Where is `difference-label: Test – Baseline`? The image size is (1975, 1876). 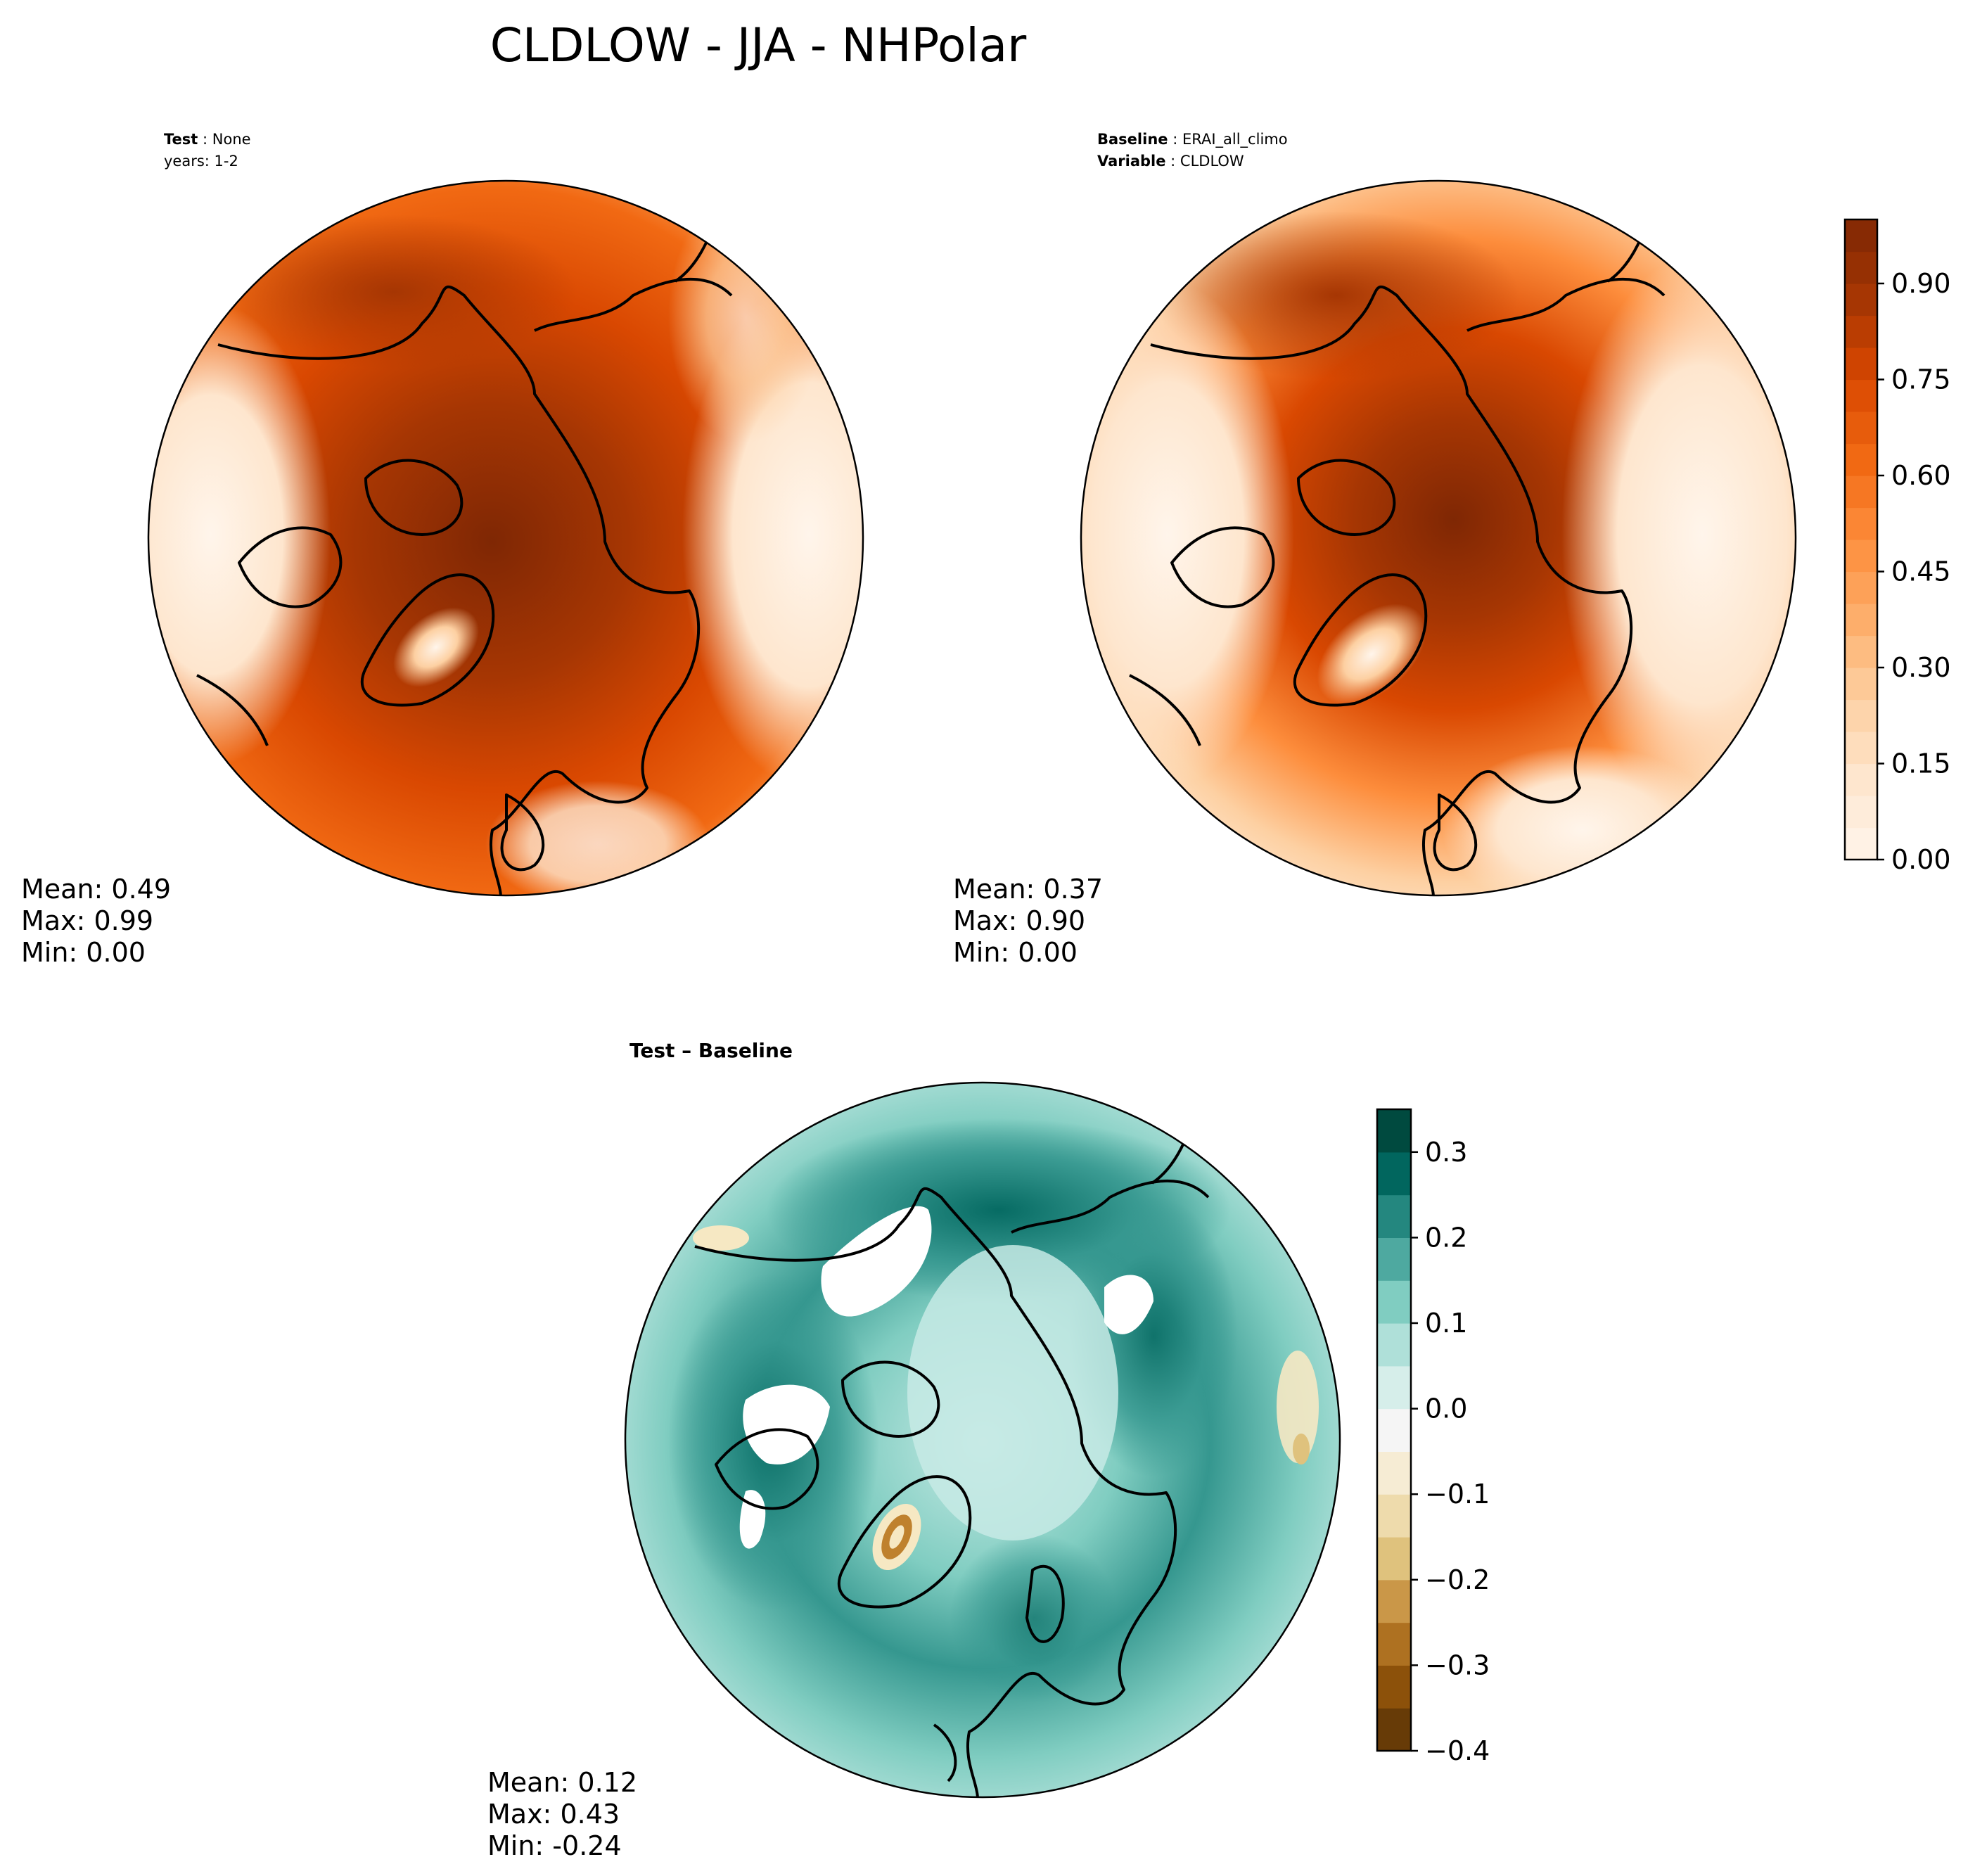 difference-label: Test – Baseline is located at coordinates (711, 1050).